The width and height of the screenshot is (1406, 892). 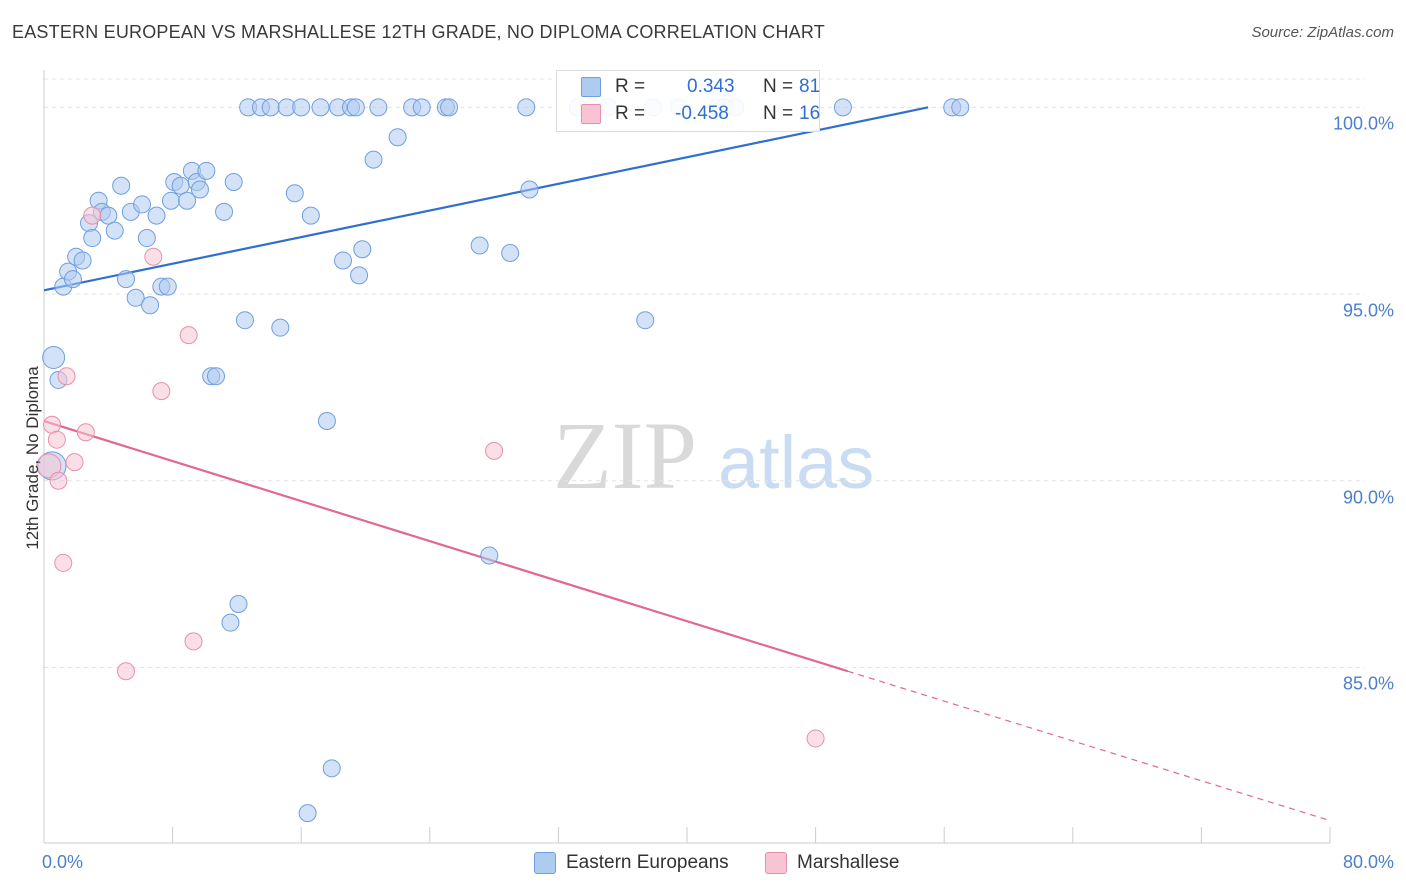 What do you see at coordinates (32, 458) in the screenshot?
I see `y-axis-label: 12th Grade, No Diploma` at bounding box center [32, 458].